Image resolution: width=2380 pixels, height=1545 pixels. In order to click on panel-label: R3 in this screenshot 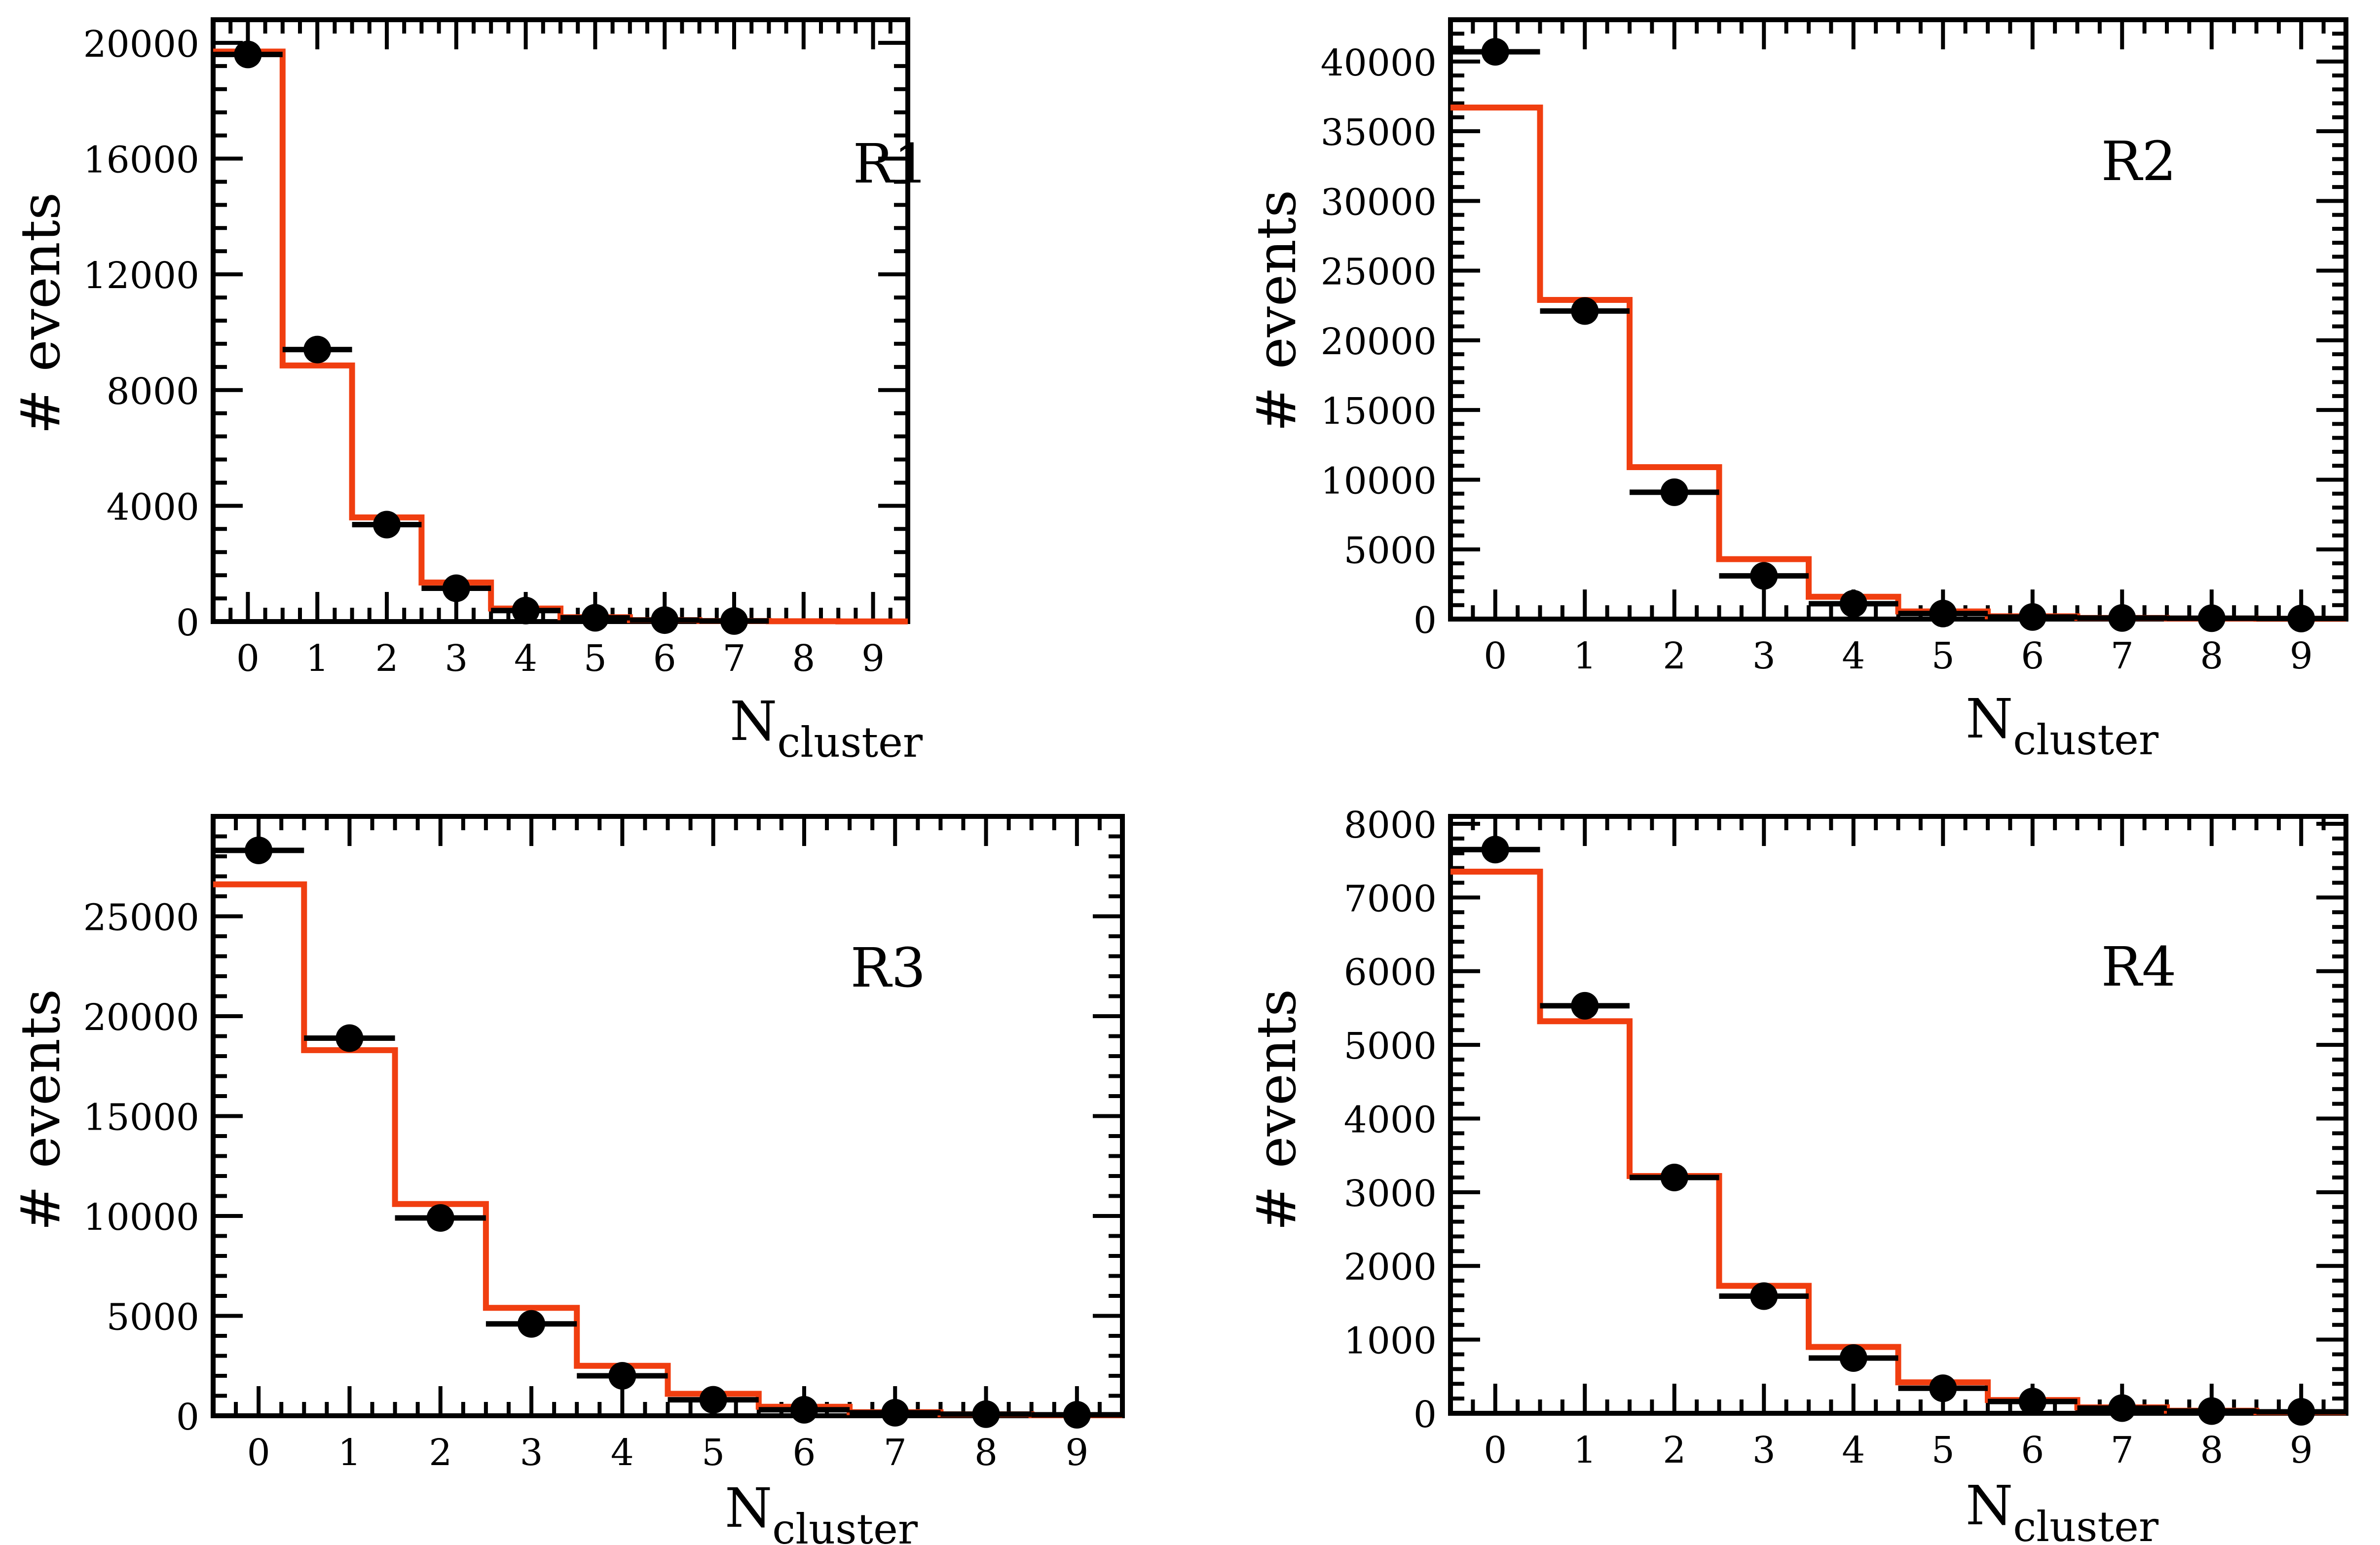, I will do `click(888, 967)`.